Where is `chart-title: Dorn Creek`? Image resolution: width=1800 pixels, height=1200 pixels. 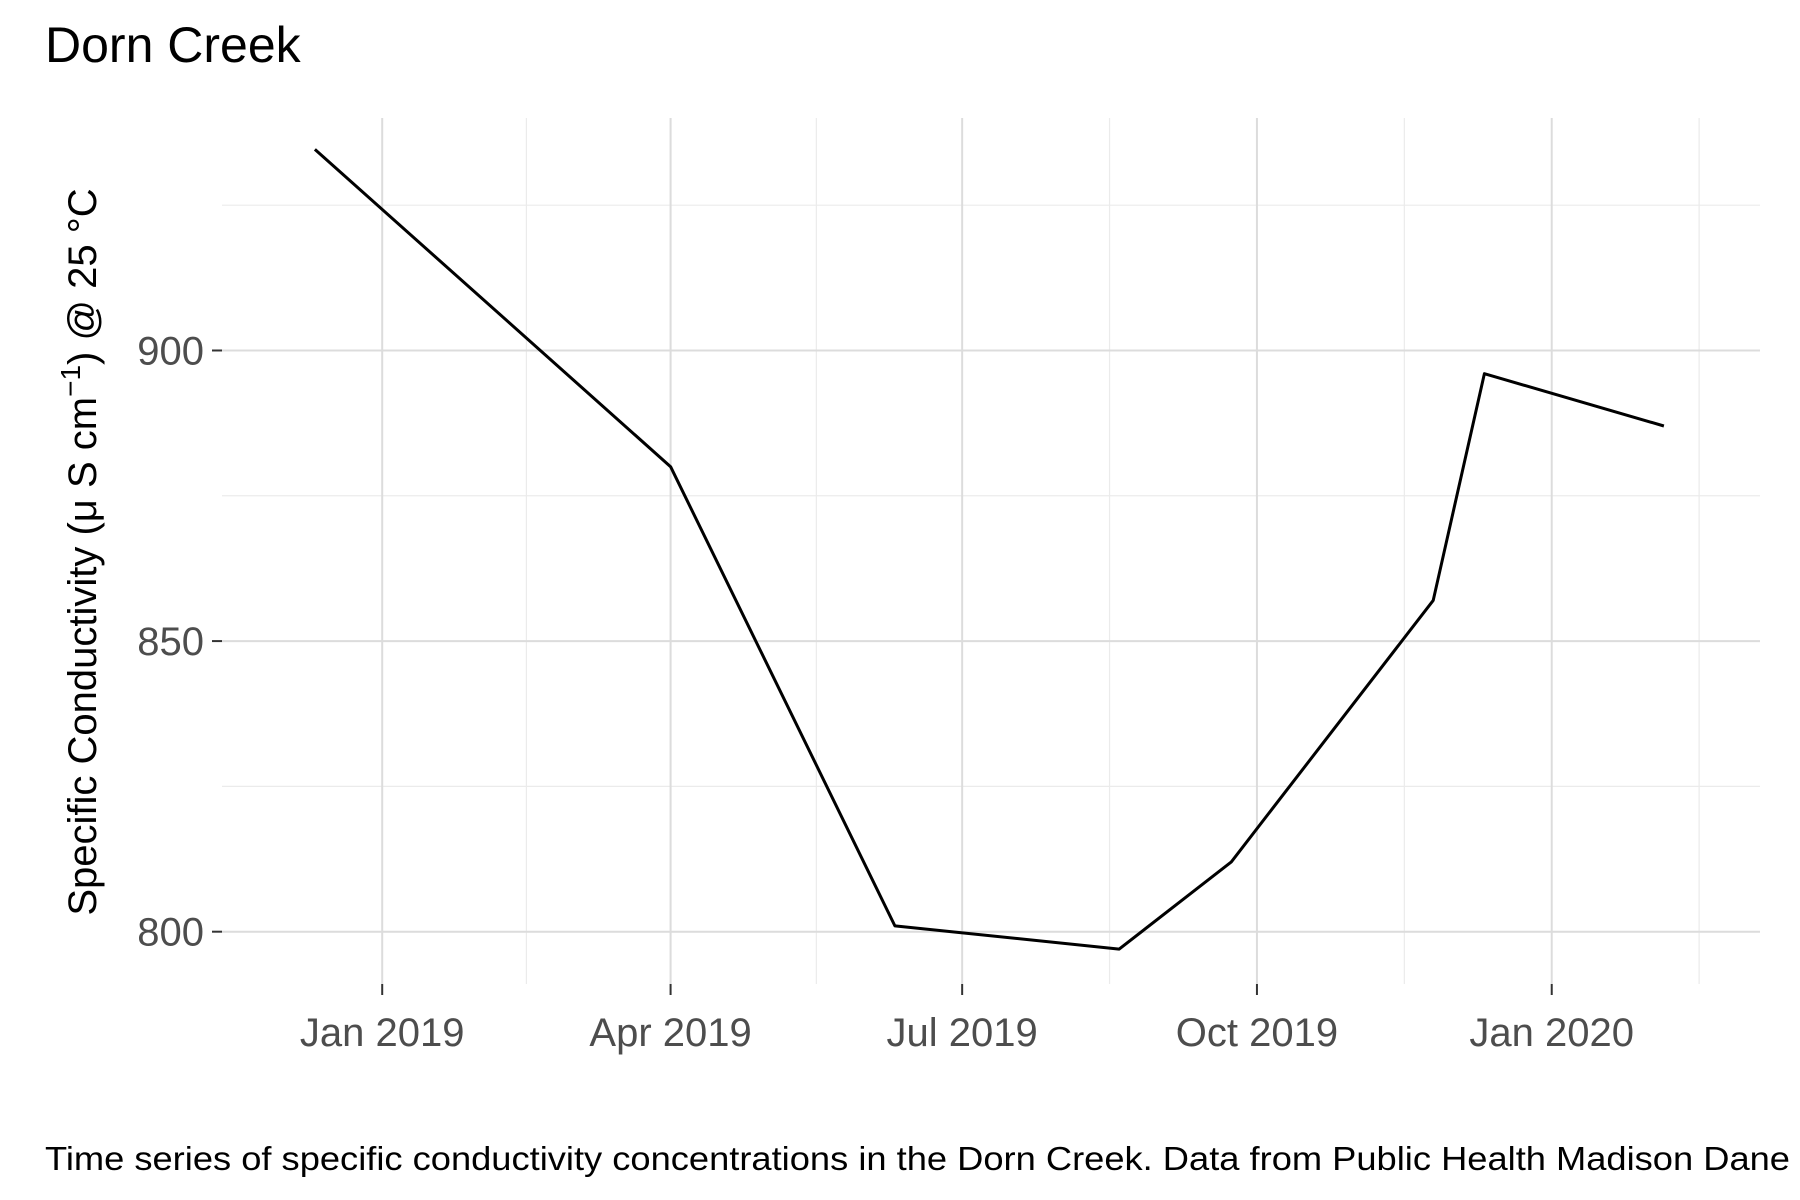 chart-title: Dorn Creek is located at coordinates (173, 45).